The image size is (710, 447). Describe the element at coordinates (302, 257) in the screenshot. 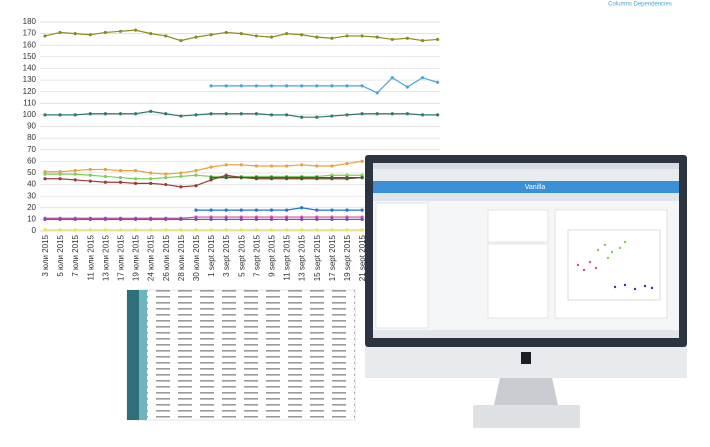

I see `x-tick-label: 13 sept 2015` at that location.